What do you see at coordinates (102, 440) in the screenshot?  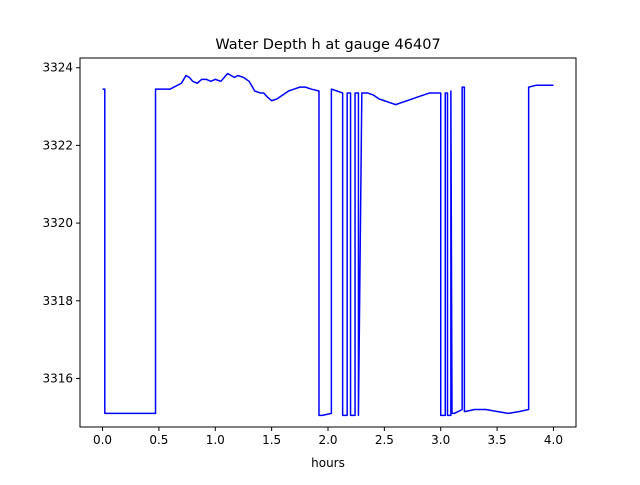 I see `x-tick-label: 0.0` at bounding box center [102, 440].